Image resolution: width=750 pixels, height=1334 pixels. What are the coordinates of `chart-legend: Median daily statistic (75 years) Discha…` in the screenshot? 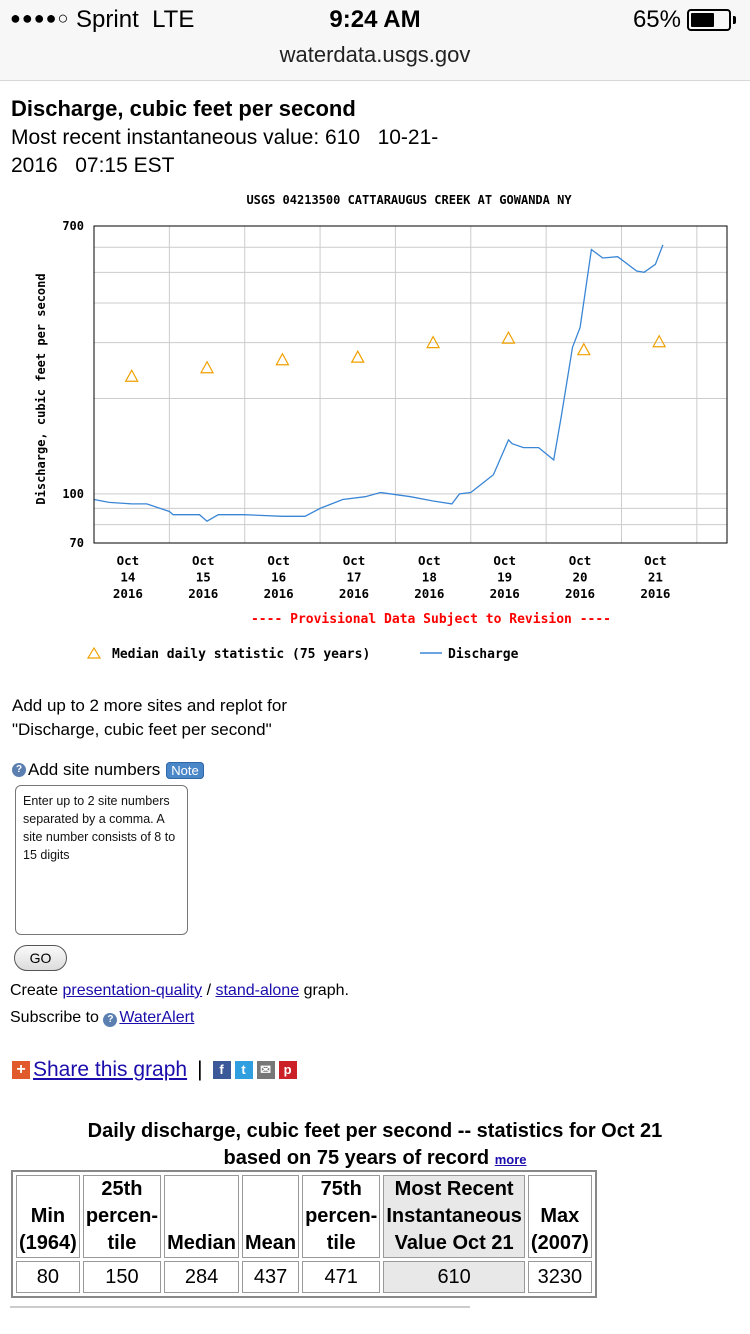 It's located at (302, 654).